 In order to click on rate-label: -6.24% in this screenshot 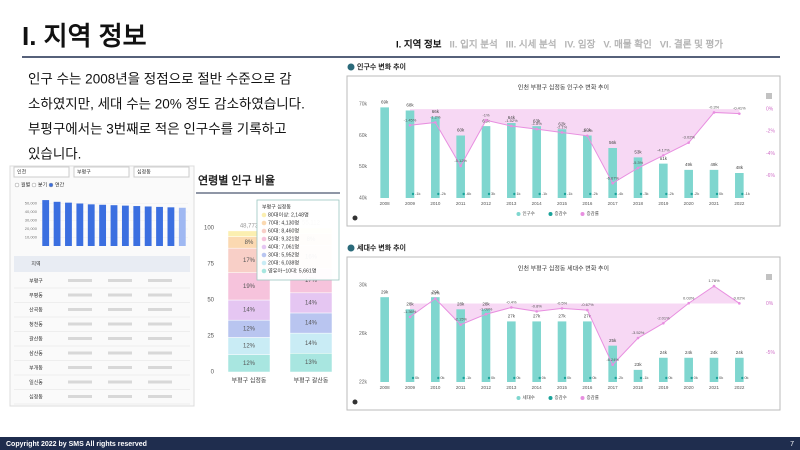, I will do `click(612, 359)`.